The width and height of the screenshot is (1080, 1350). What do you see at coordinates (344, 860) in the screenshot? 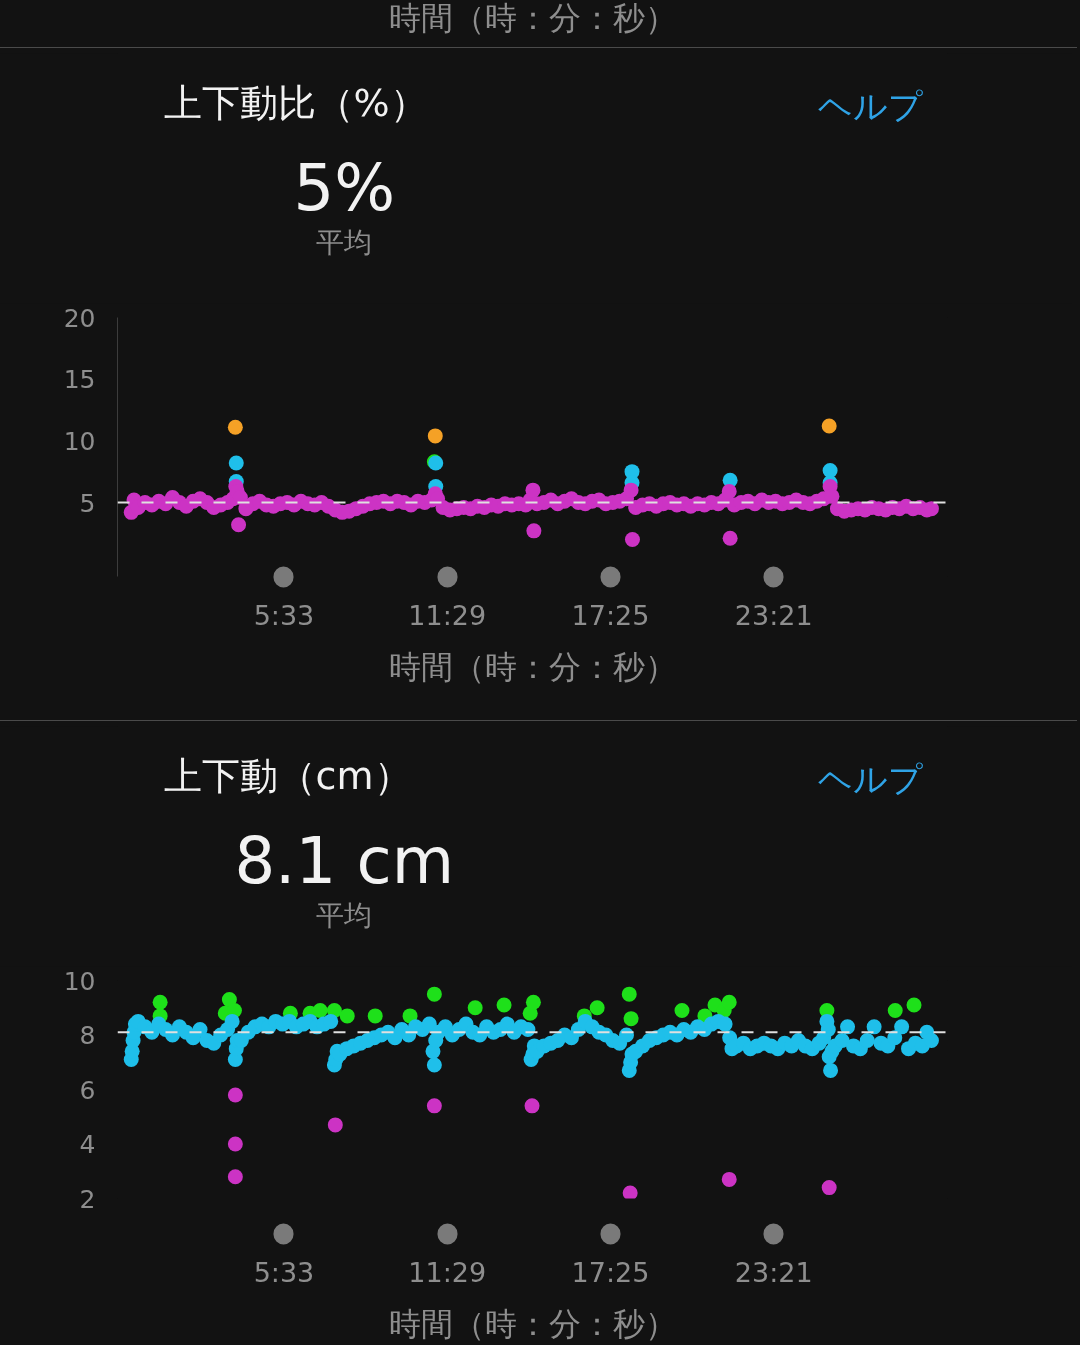
I see `text: 8.1 cm` at bounding box center [344, 860].